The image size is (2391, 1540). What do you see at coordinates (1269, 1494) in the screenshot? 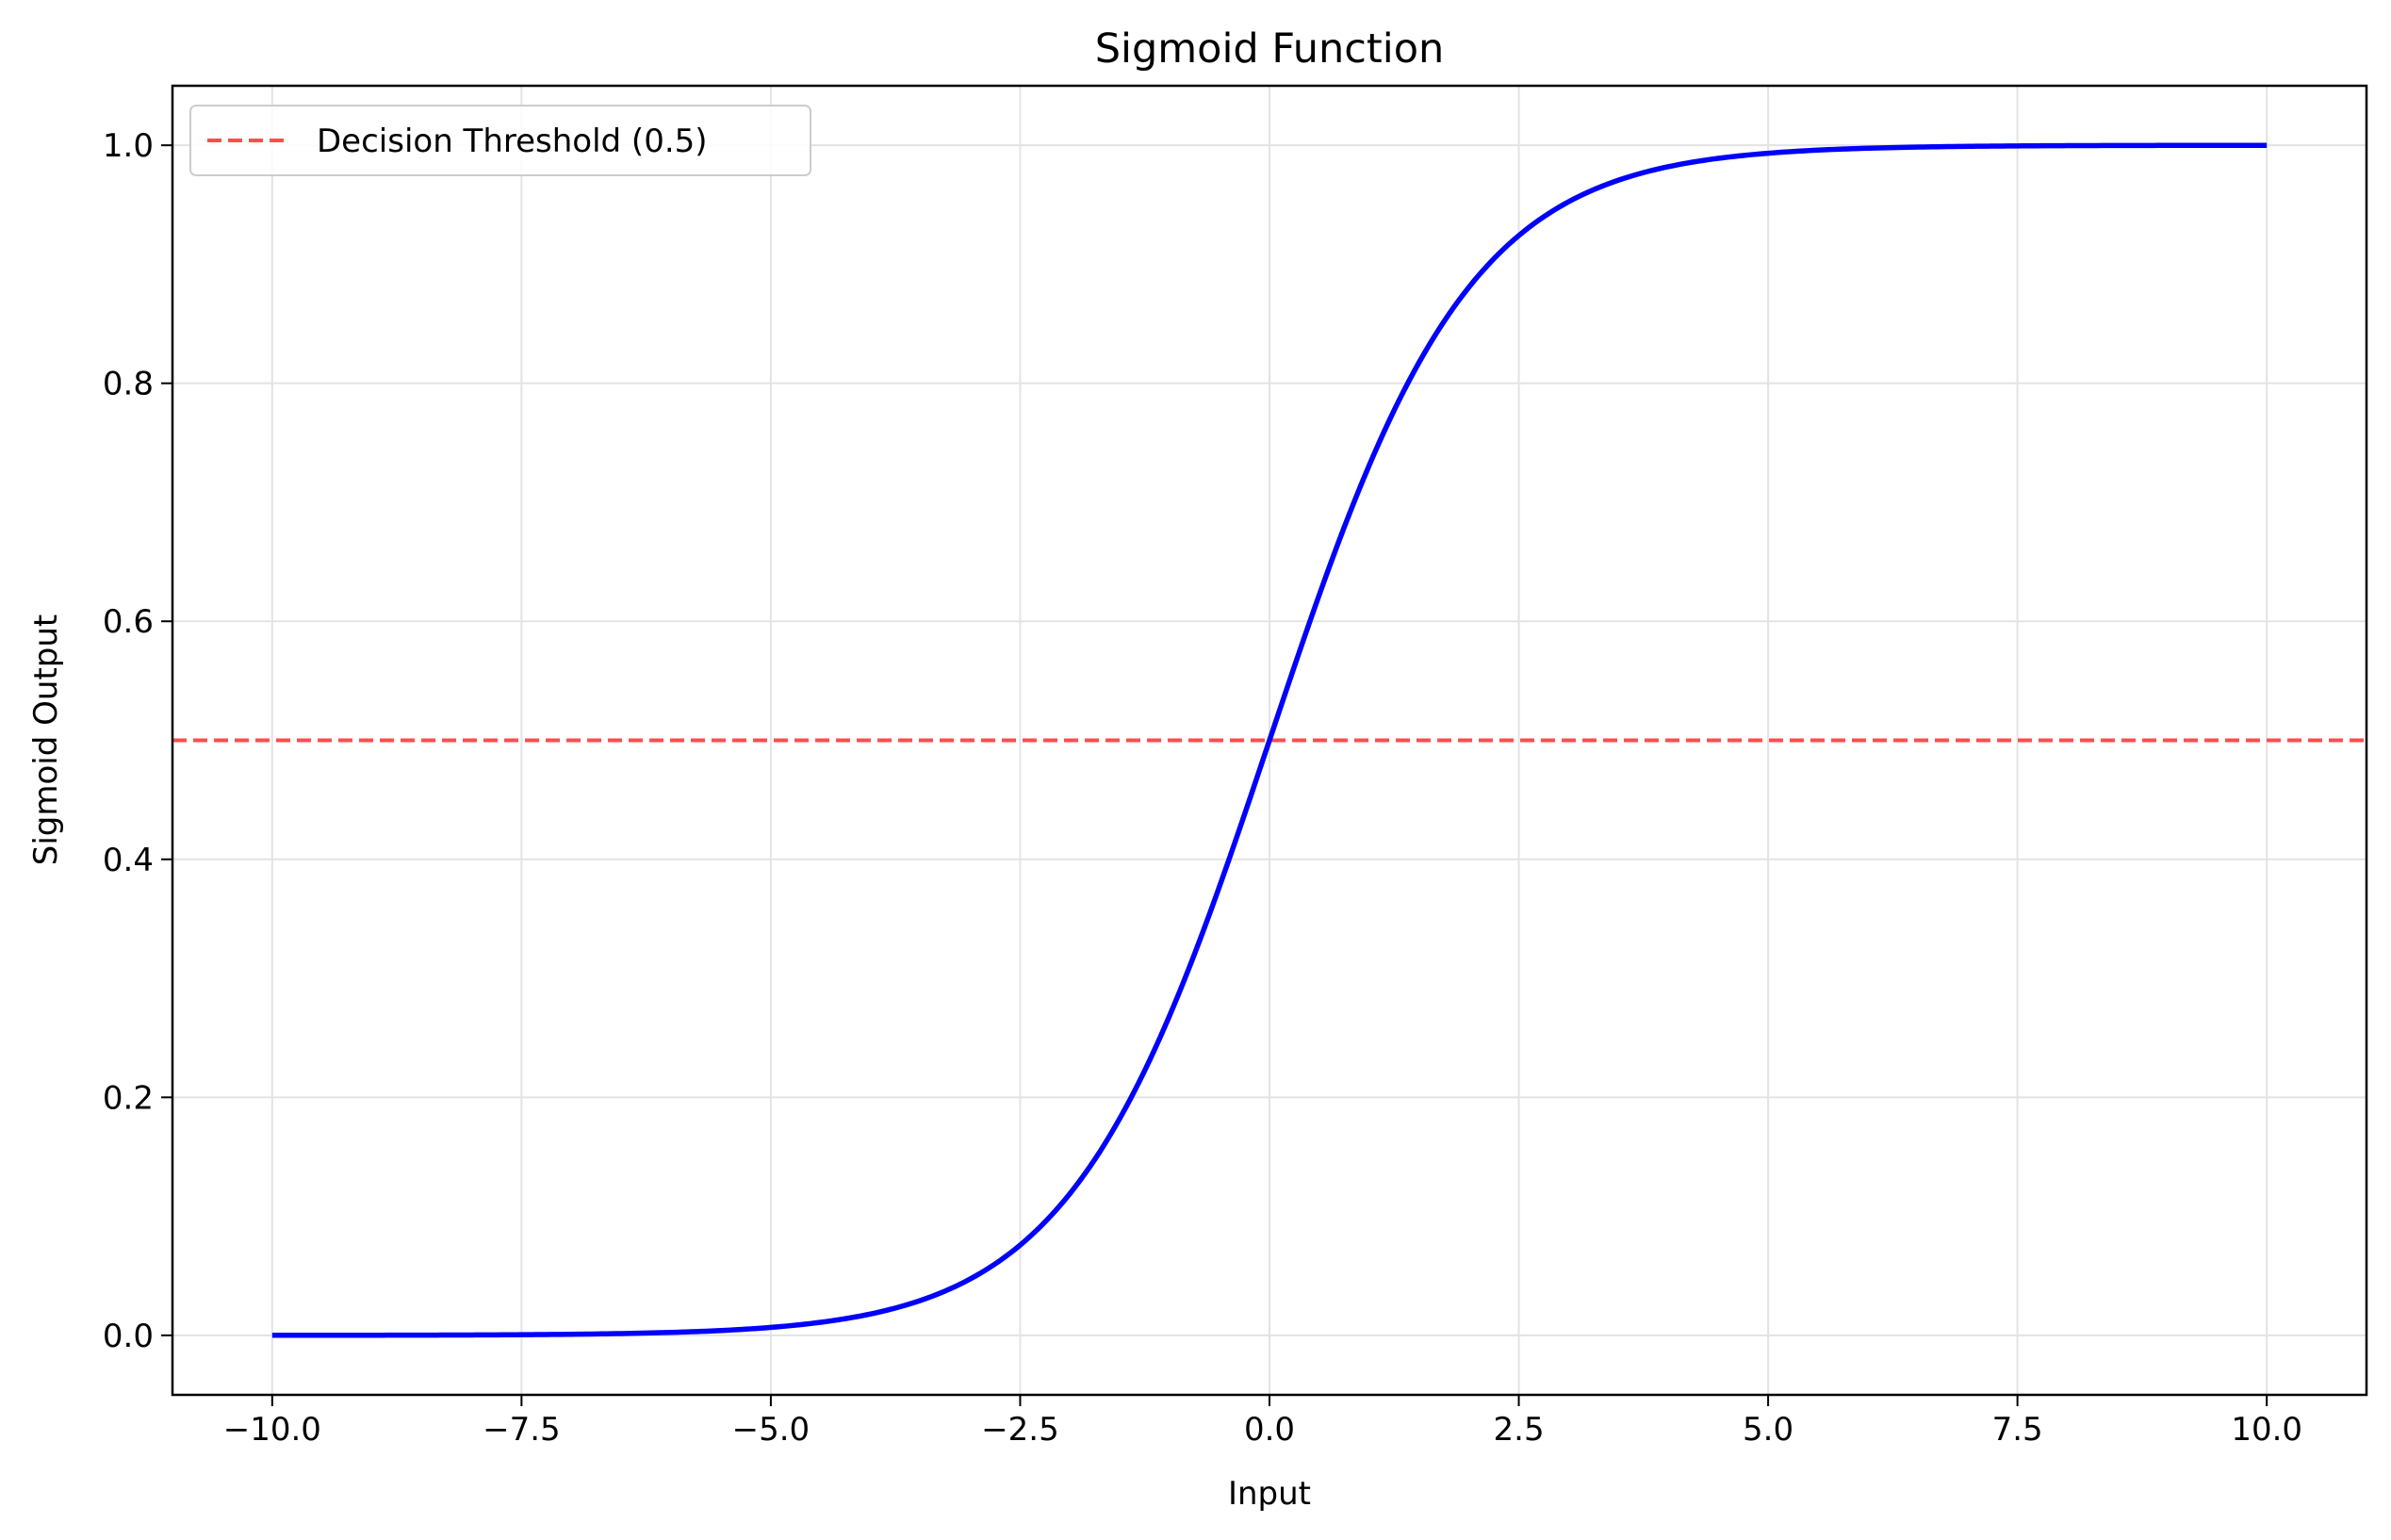
I see `x-axis-label: Input` at bounding box center [1269, 1494].